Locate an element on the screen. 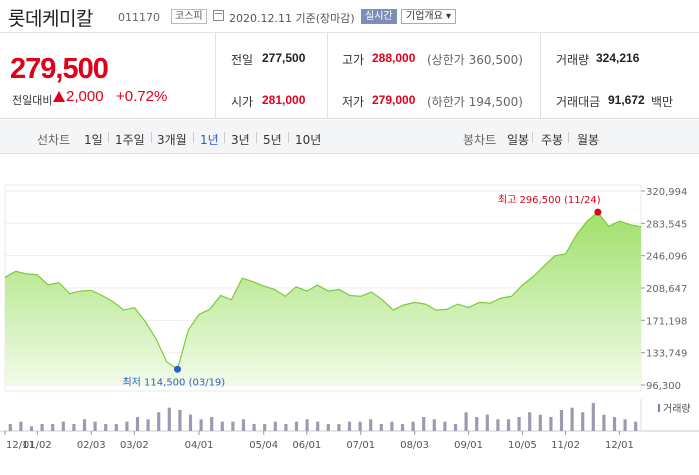 This screenshot has width=699, height=475. period-1w: 1주일 is located at coordinates (130, 140).